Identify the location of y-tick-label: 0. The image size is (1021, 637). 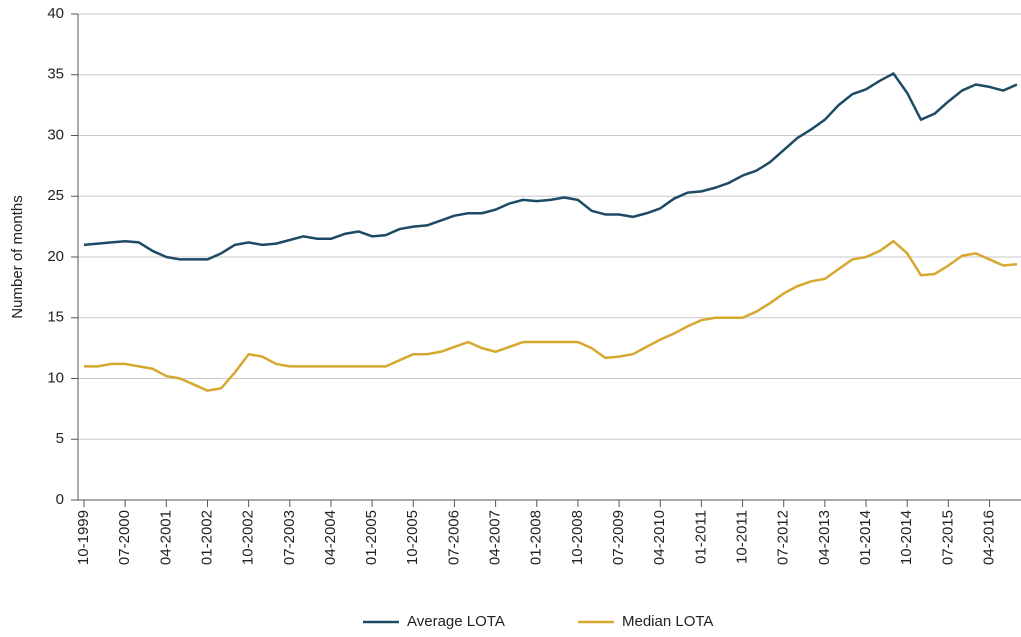
(60, 499).